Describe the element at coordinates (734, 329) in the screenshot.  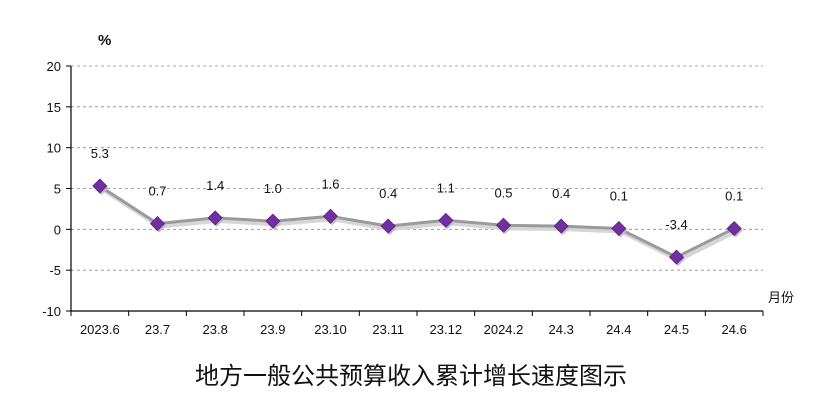
I see `x-tick-label: 24.6` at that location.